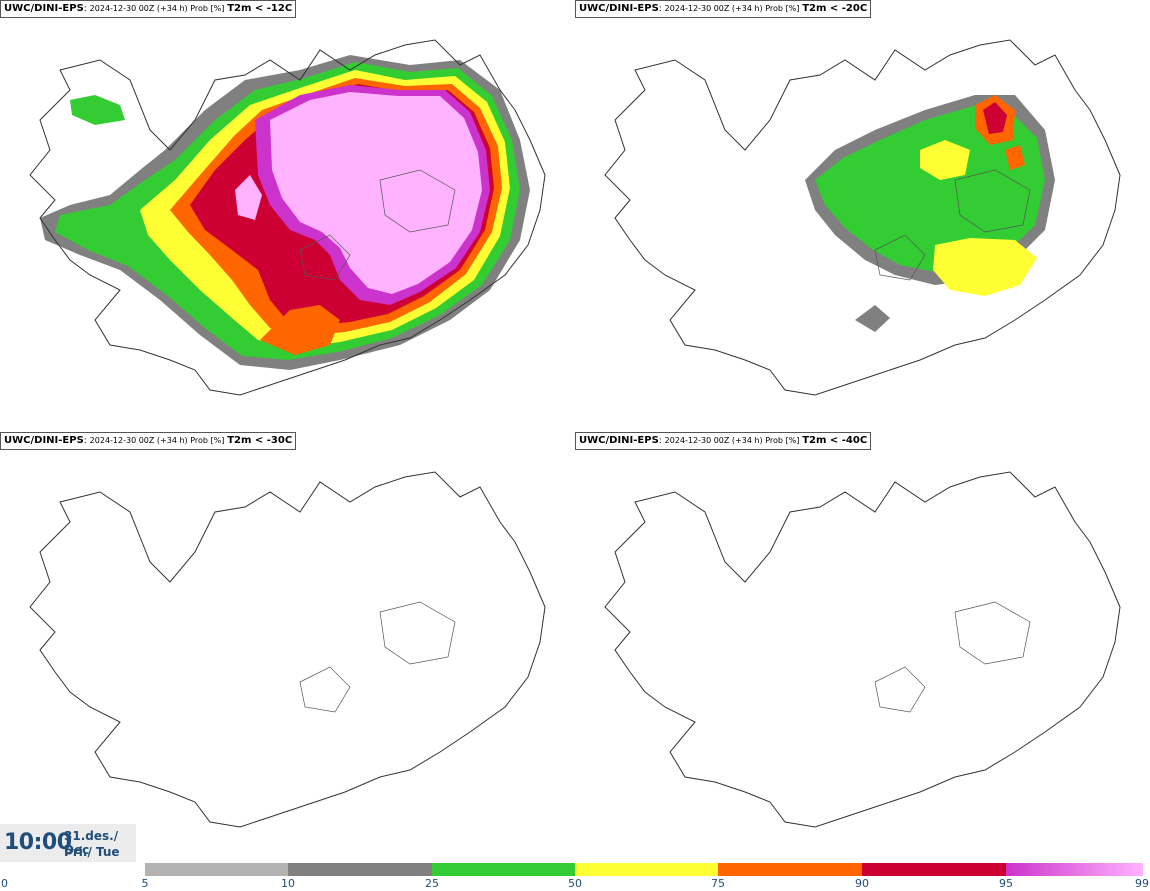 This screenshot has width=1150, height=891. Describe the element at coordinates (4, 883) in the screenshot. I see `colorbar-tick-label: 0` at that location.